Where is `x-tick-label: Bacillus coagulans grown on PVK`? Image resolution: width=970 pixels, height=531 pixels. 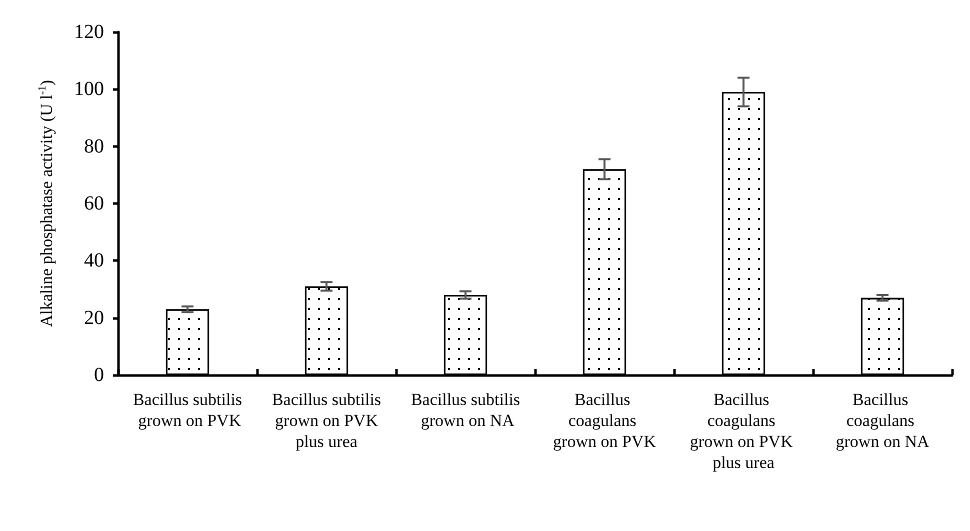
x-tick-label: Bacillus coagulans grown on PVK is located at coordinates (605, 420).